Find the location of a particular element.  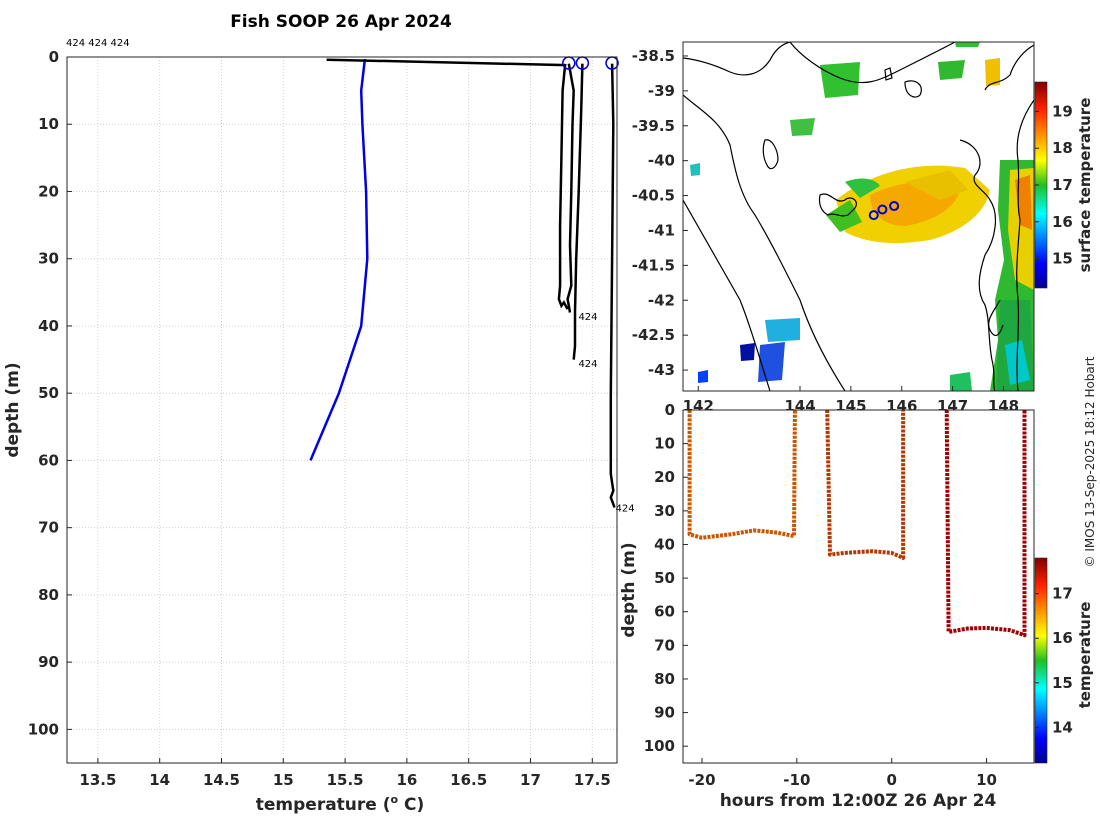

lat-tick-label: -39 is located at coordinates (661, 91).